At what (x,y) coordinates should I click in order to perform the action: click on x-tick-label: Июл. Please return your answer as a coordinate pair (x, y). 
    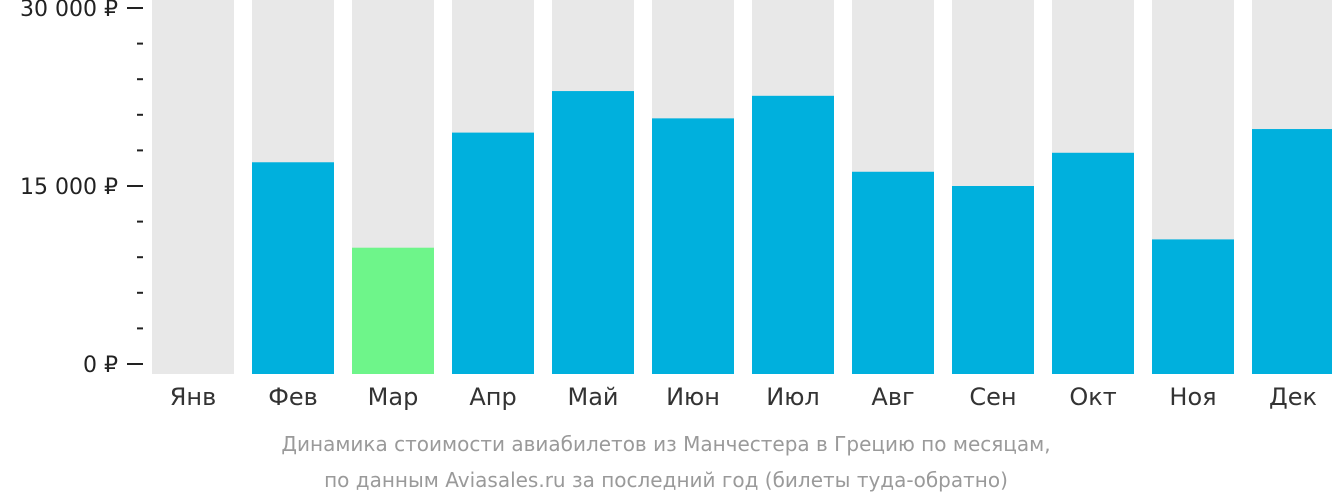
    Looking at the image, I should click on (793, 397).